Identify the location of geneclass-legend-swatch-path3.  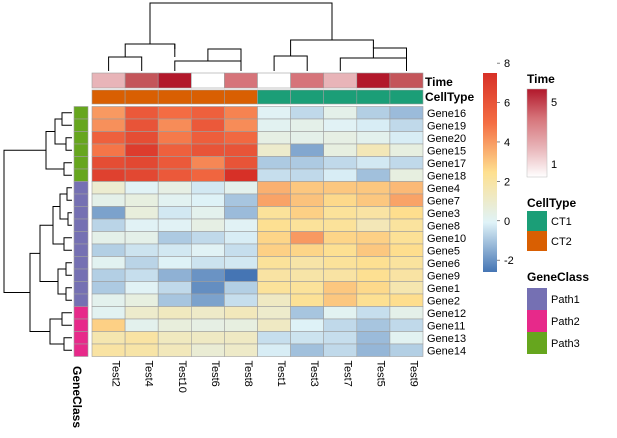
(537, 343).